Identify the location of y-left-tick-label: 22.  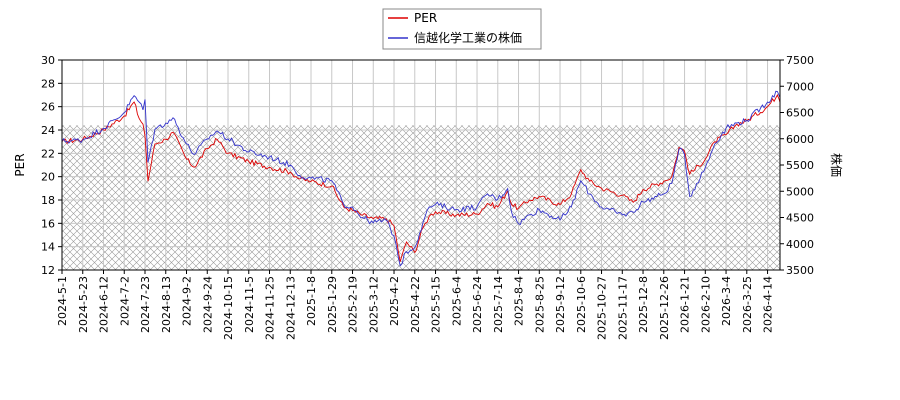
(48, 153).